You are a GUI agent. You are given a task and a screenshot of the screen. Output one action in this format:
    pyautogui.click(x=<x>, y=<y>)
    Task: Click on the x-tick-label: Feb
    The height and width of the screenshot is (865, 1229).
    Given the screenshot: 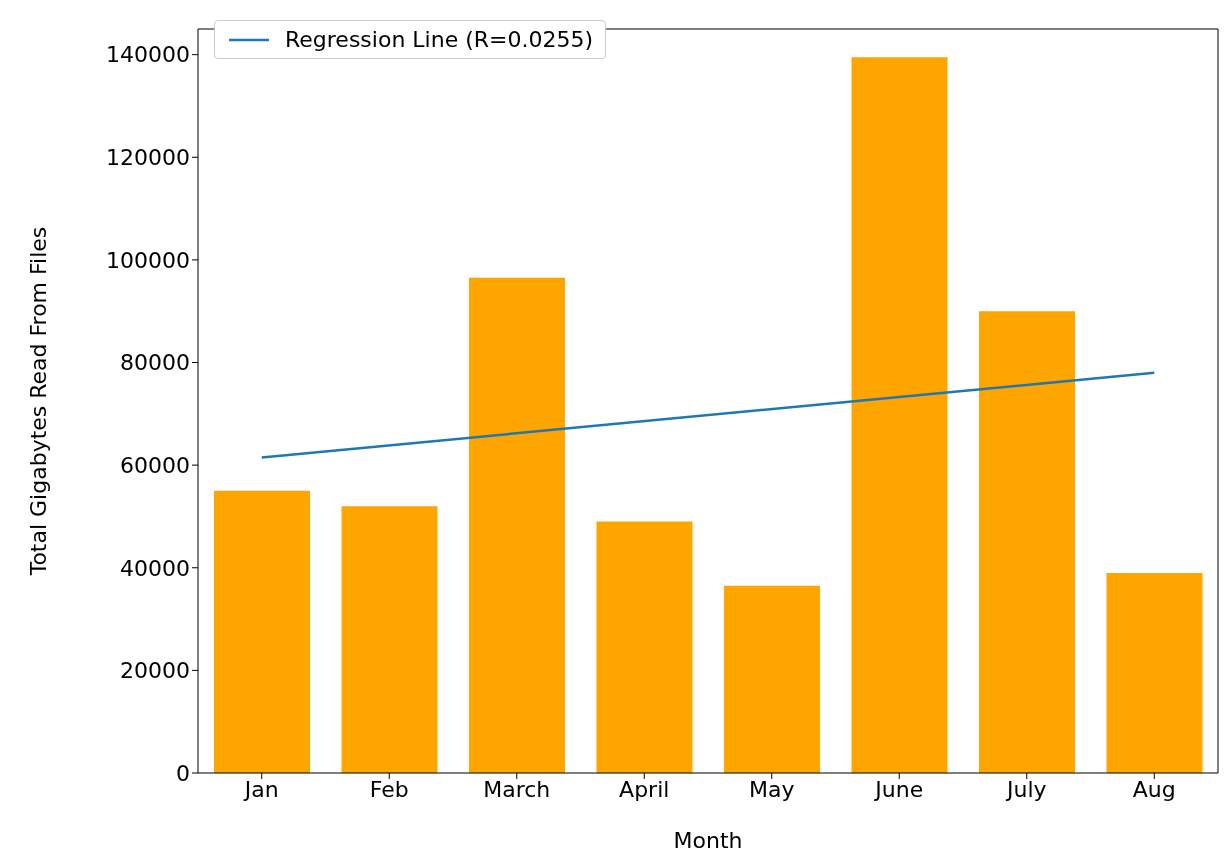 What is the action you would take?
    pyautogui.click(x=389, y=789)
    